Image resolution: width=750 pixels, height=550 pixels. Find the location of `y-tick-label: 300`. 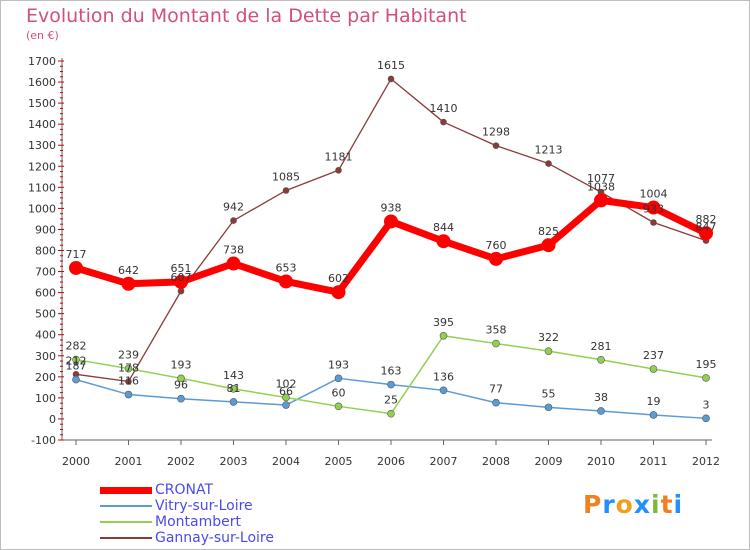

y-tick-label: 300 is located at coordinates (45, 356).